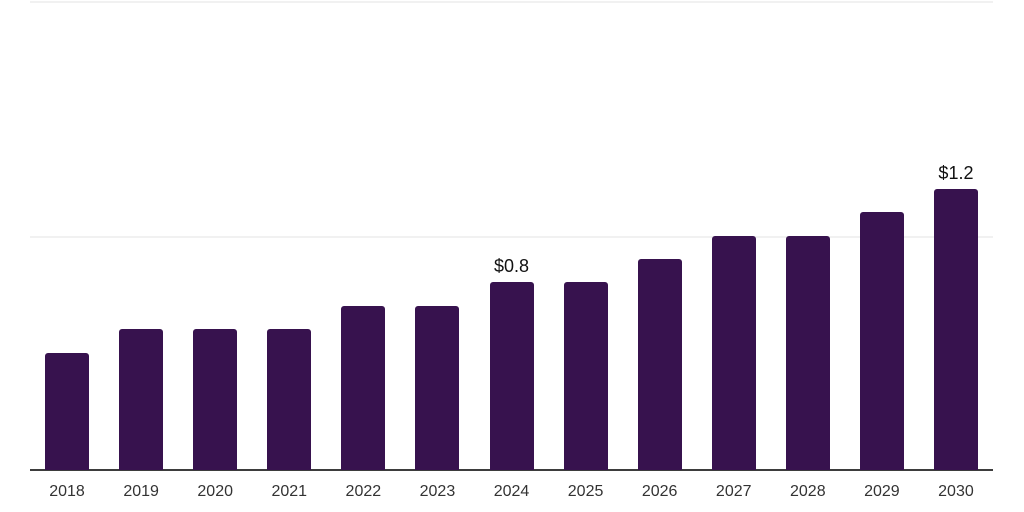 This screenshot has width=1024, height=512. What do you see at coordinates (437, 387) in the screenshot?
I see `bar-2023` at bounding box center [437, 387].